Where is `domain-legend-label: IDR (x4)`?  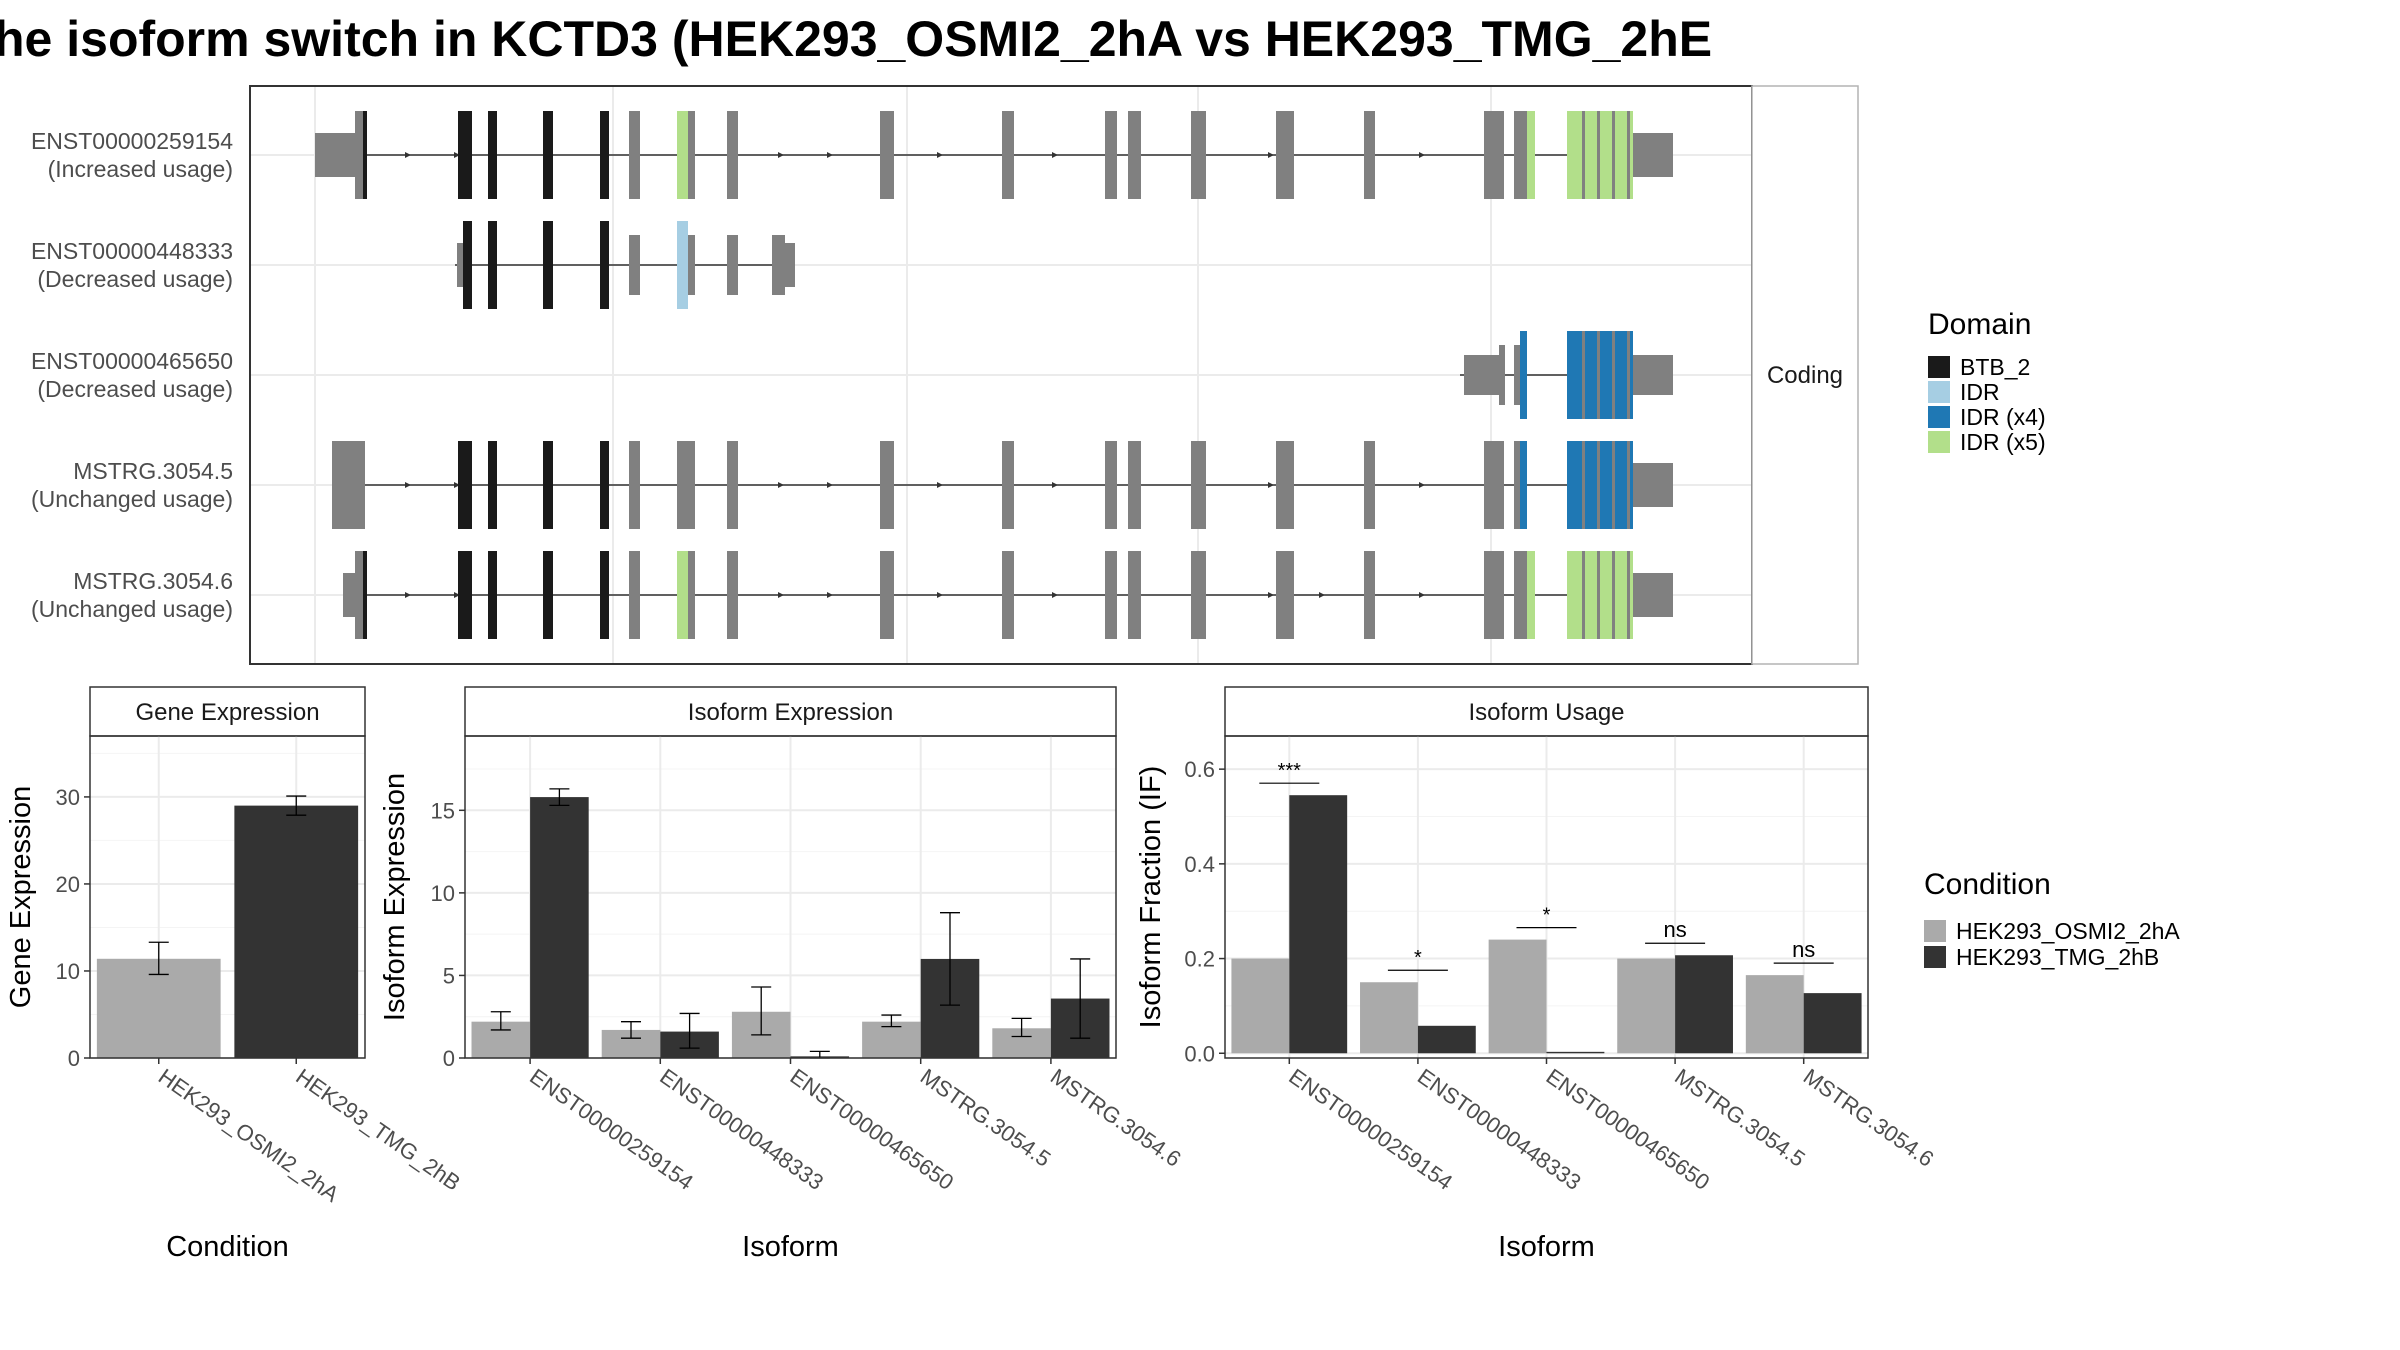
domain-legend-label: IDR (x4) is located at coordinates (2003, 417).